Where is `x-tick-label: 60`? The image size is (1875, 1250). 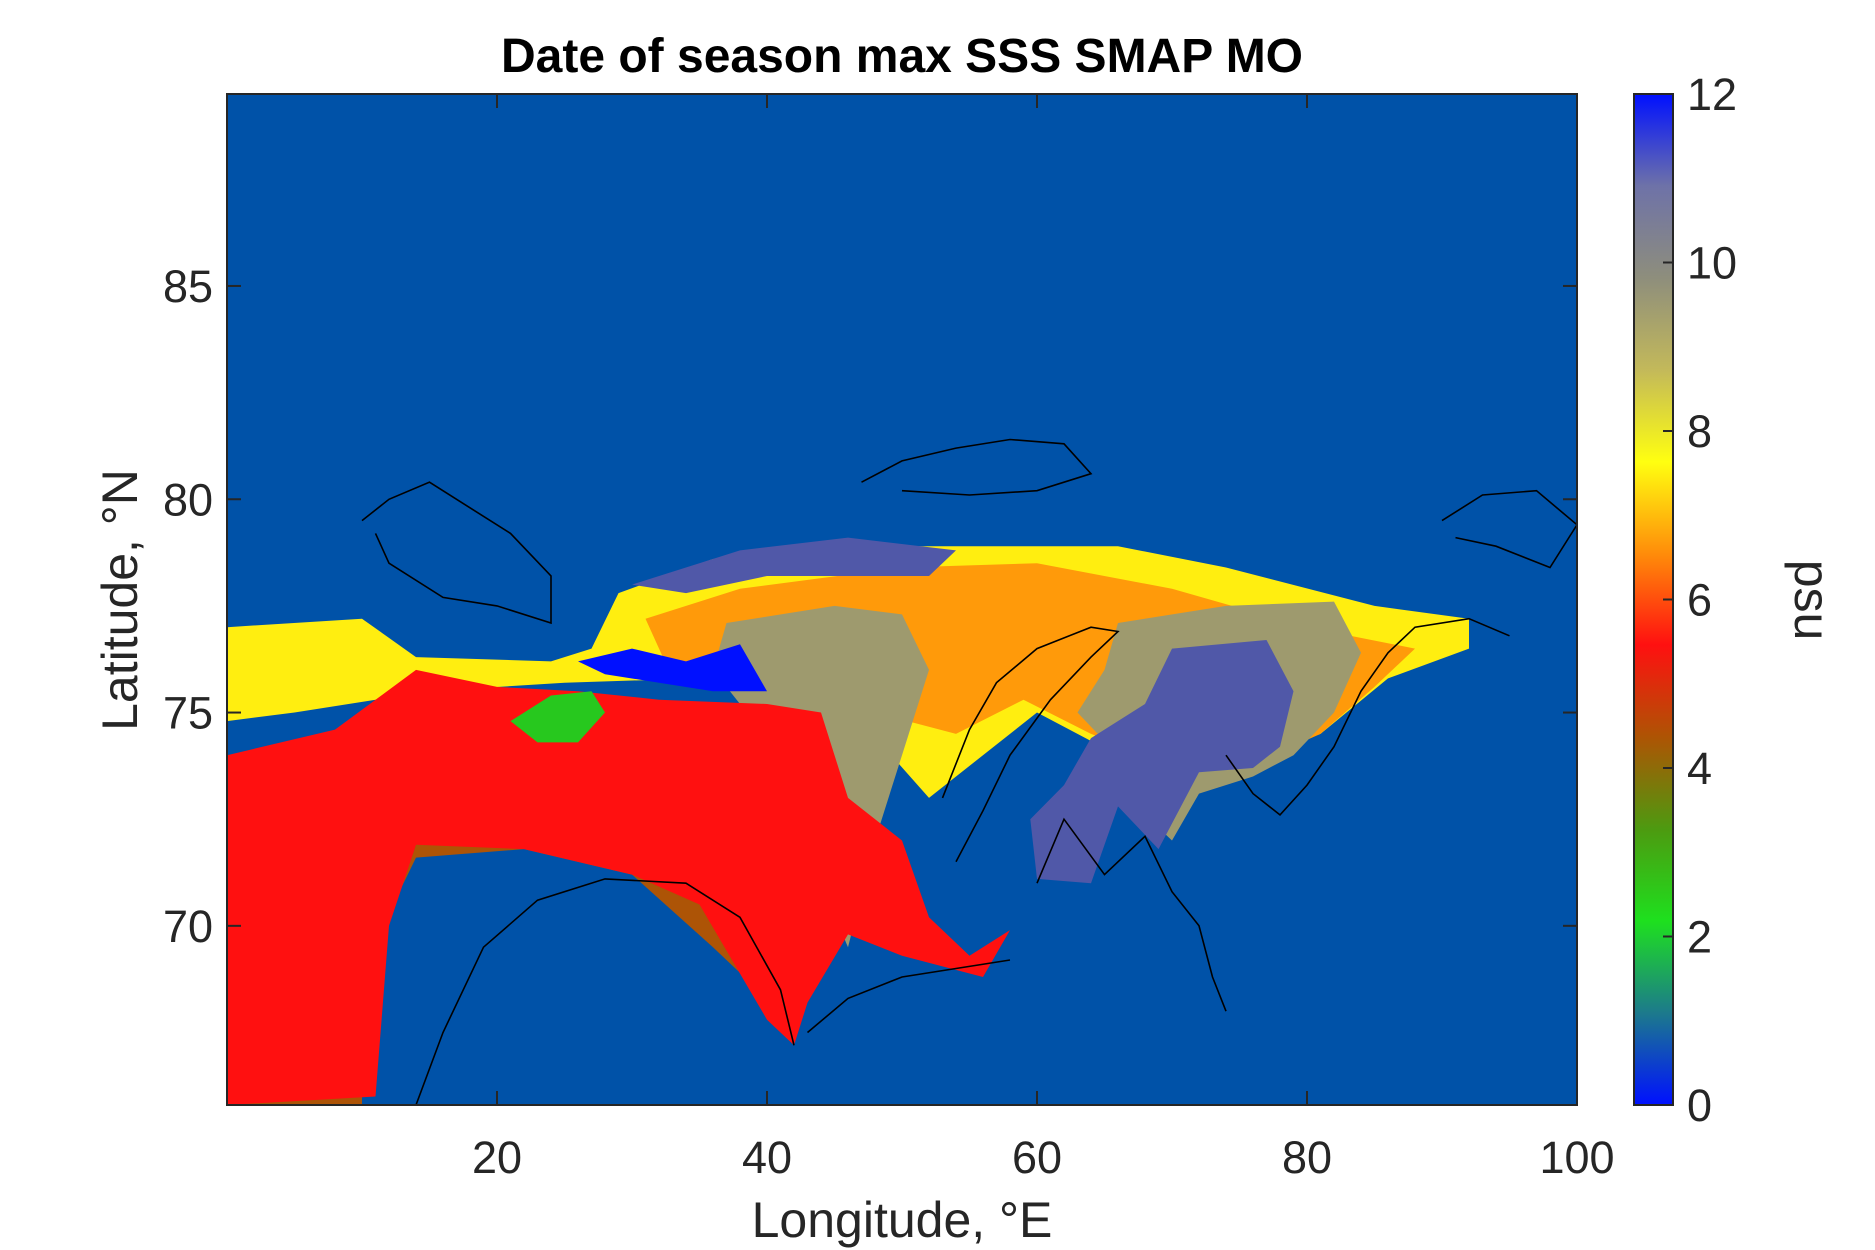 x-tick-label: 60 is located at coordinates (1037, 1157).